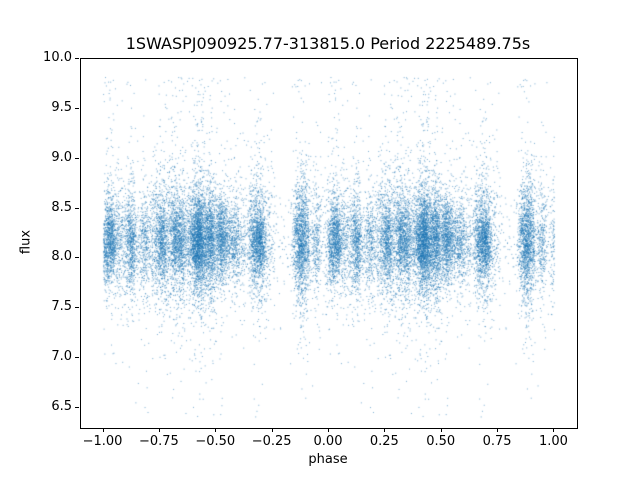 This screenshot has width=640, height=480. I want to click on y-tick-label: 9.0, so click(61, 157).